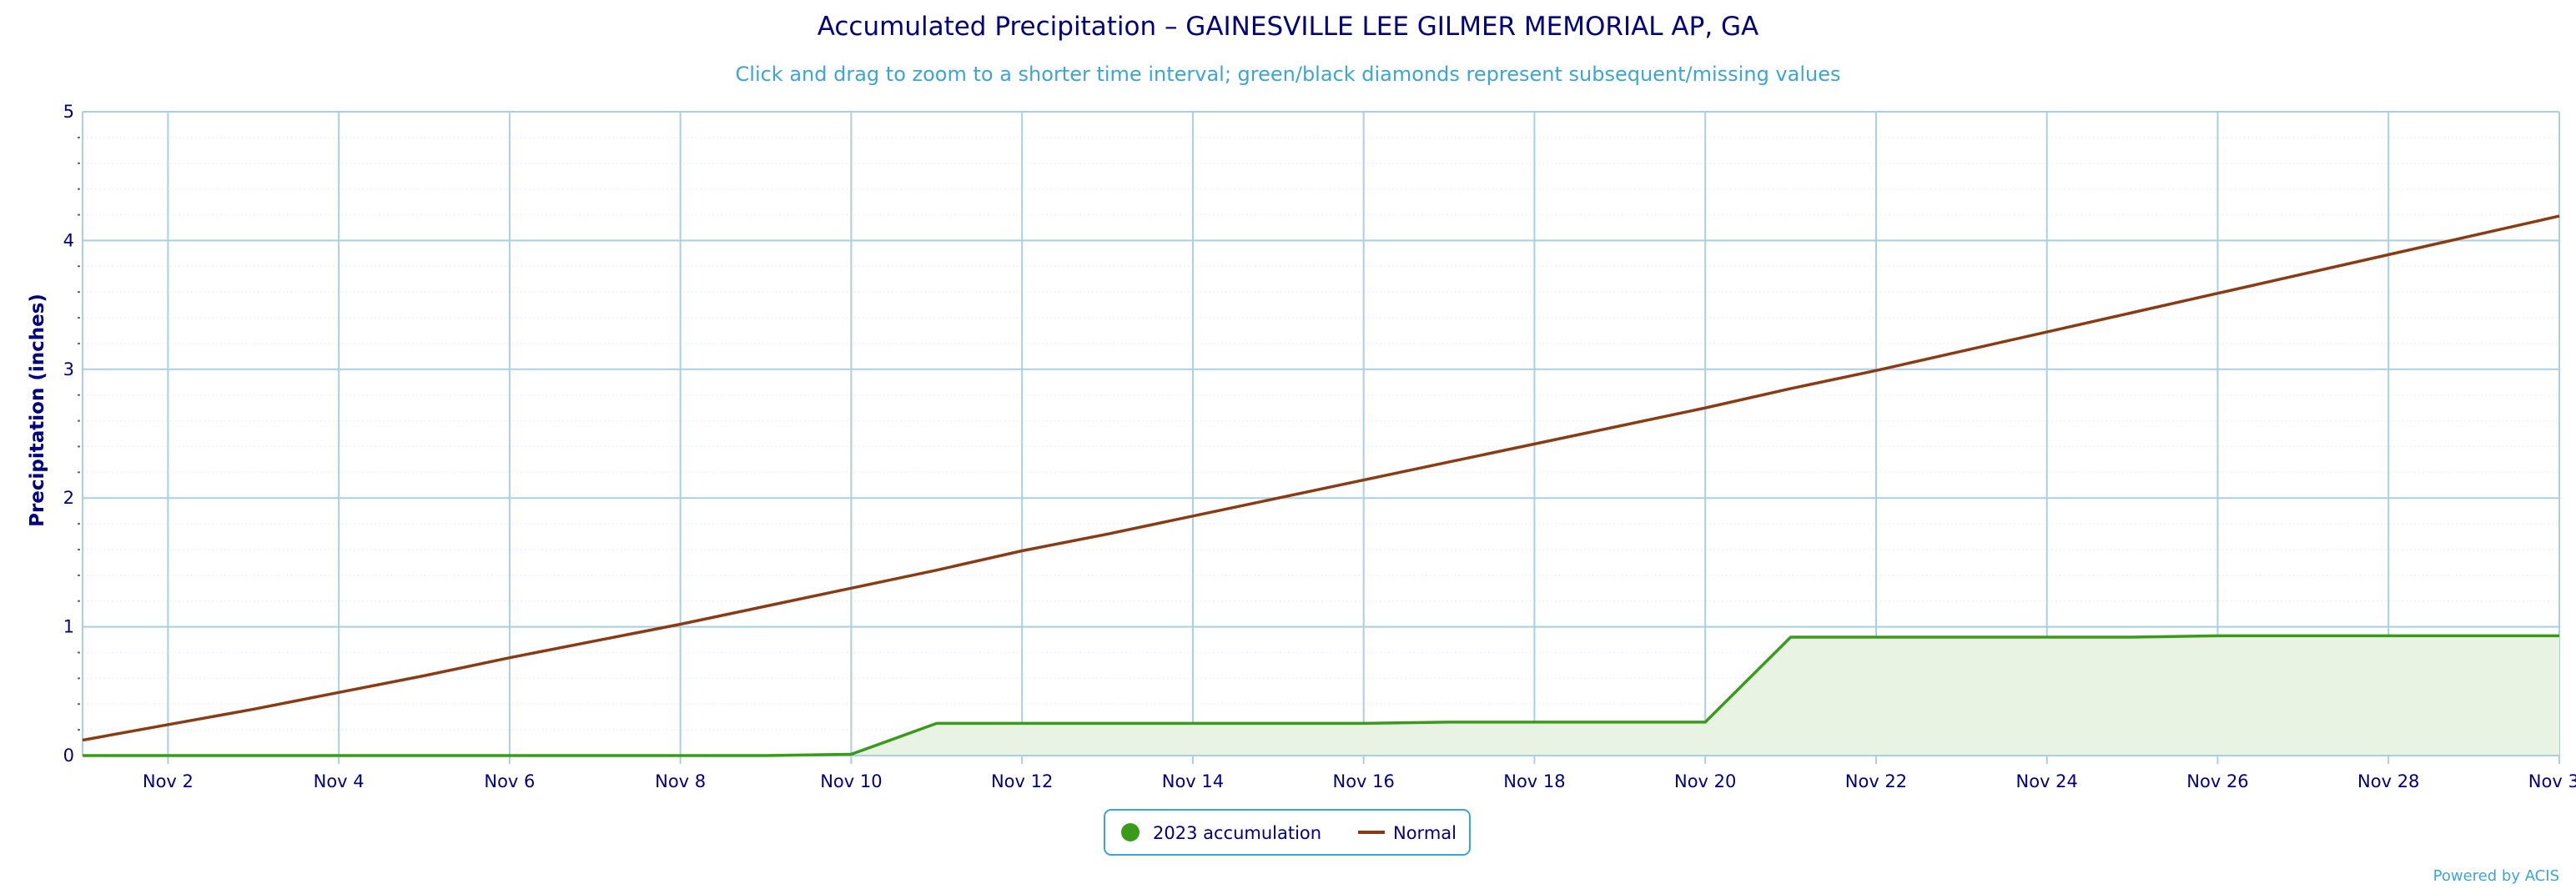  I want to click on legend-label-accumulation: 2023 accumulation, so click(1237, 833).